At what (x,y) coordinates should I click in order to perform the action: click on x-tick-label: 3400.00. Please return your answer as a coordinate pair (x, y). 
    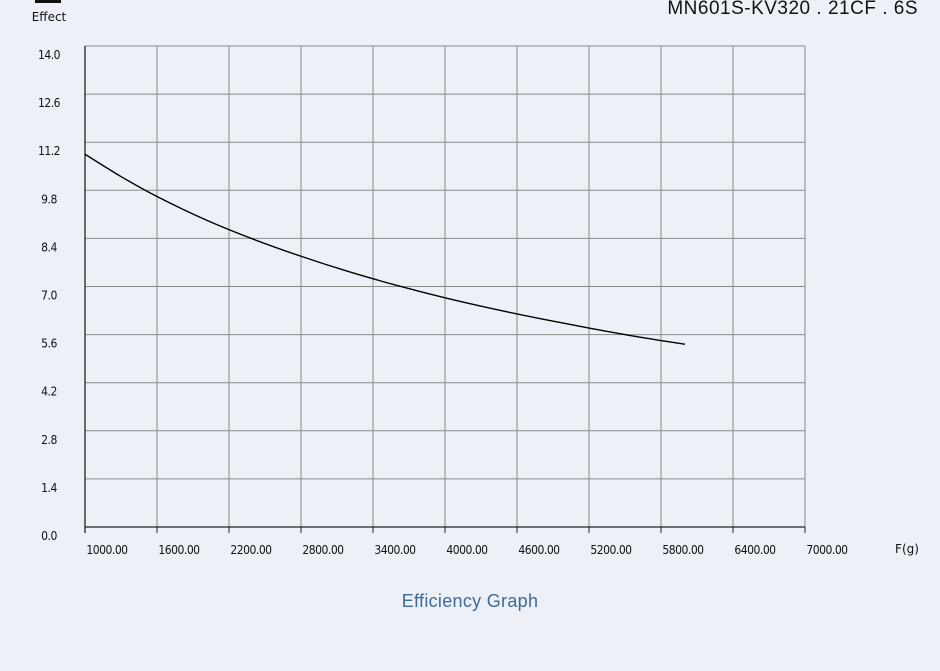
    Looking at the image, I should click on (395, 550).